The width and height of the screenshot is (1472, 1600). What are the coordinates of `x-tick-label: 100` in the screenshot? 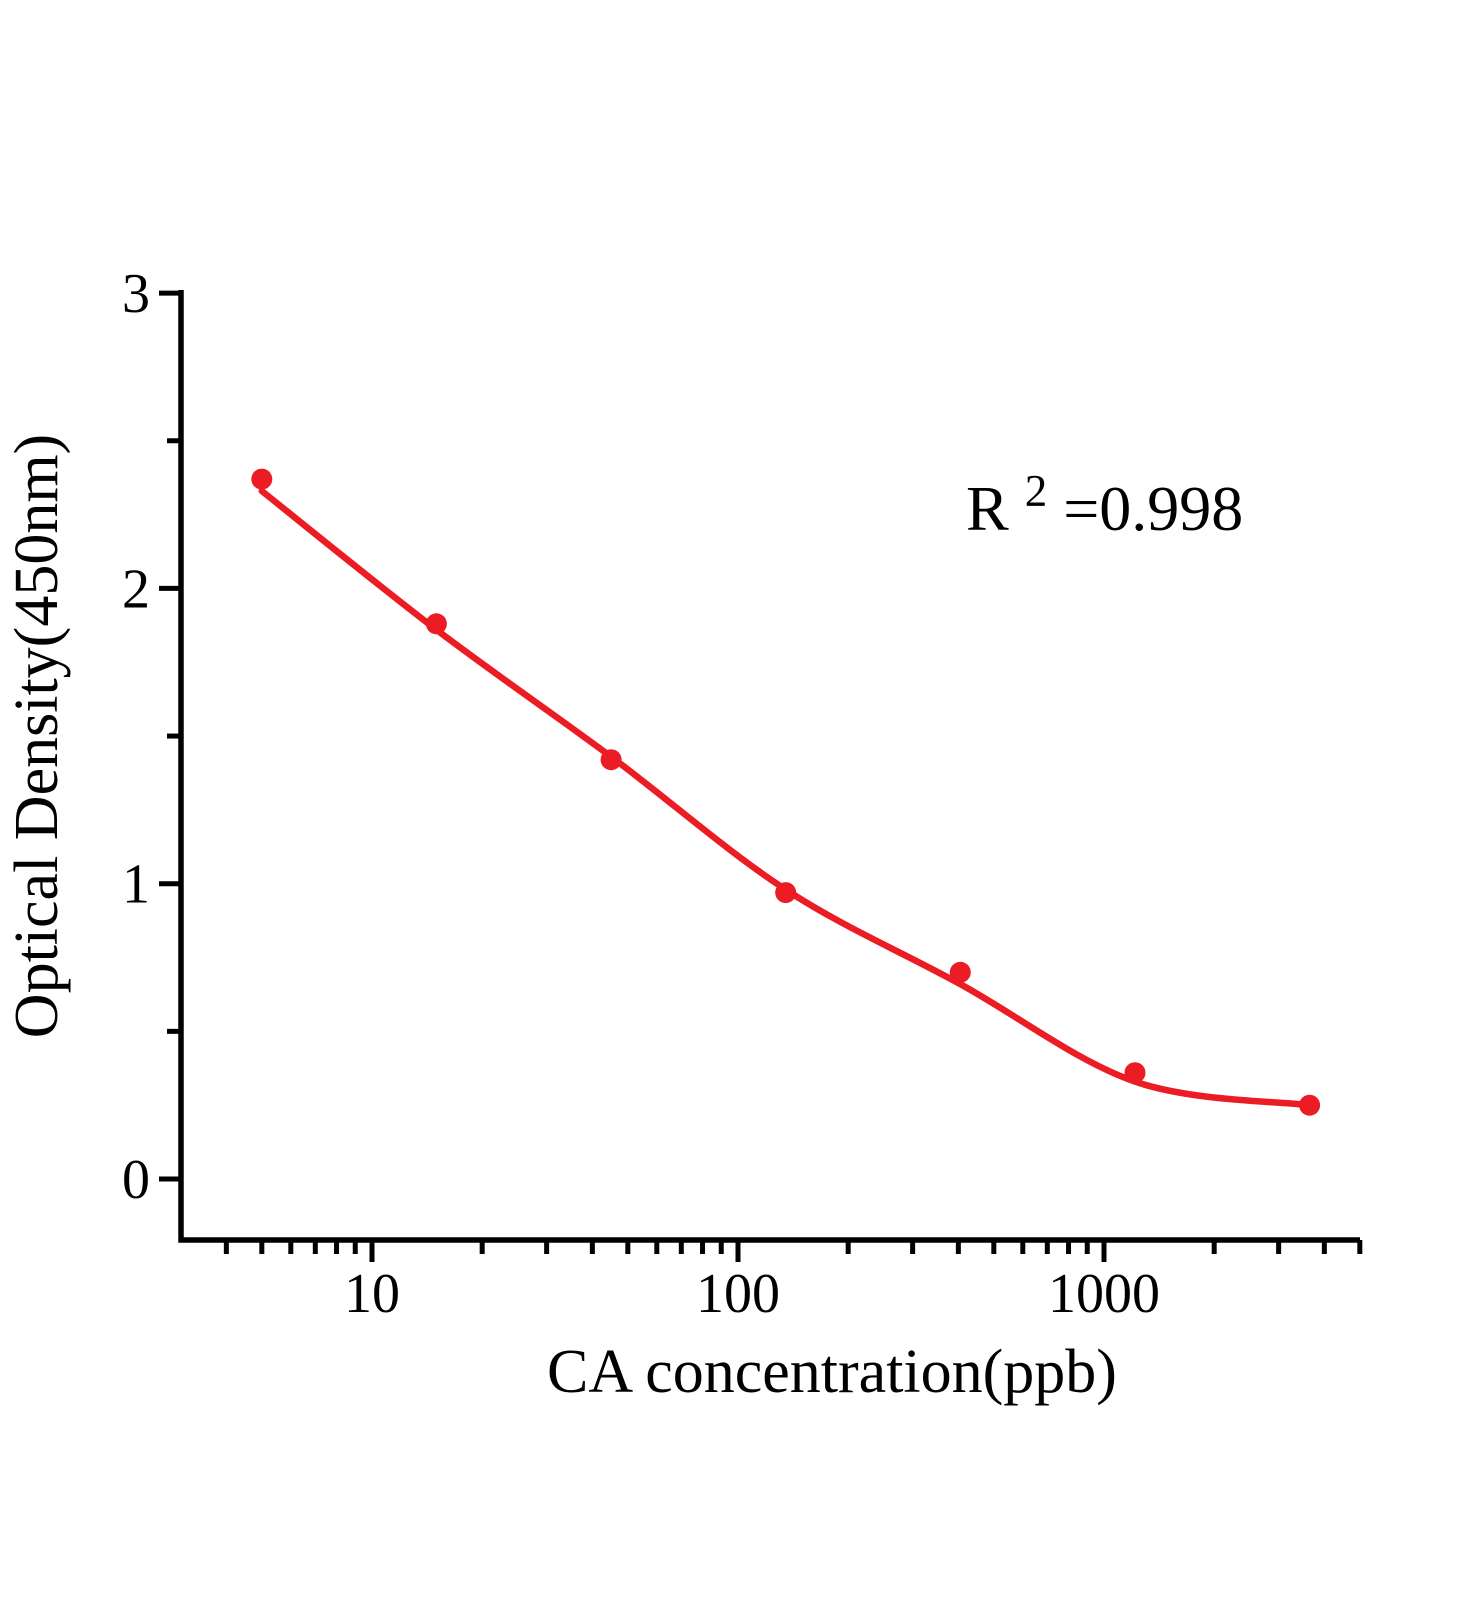 It's located at (738, 1294).